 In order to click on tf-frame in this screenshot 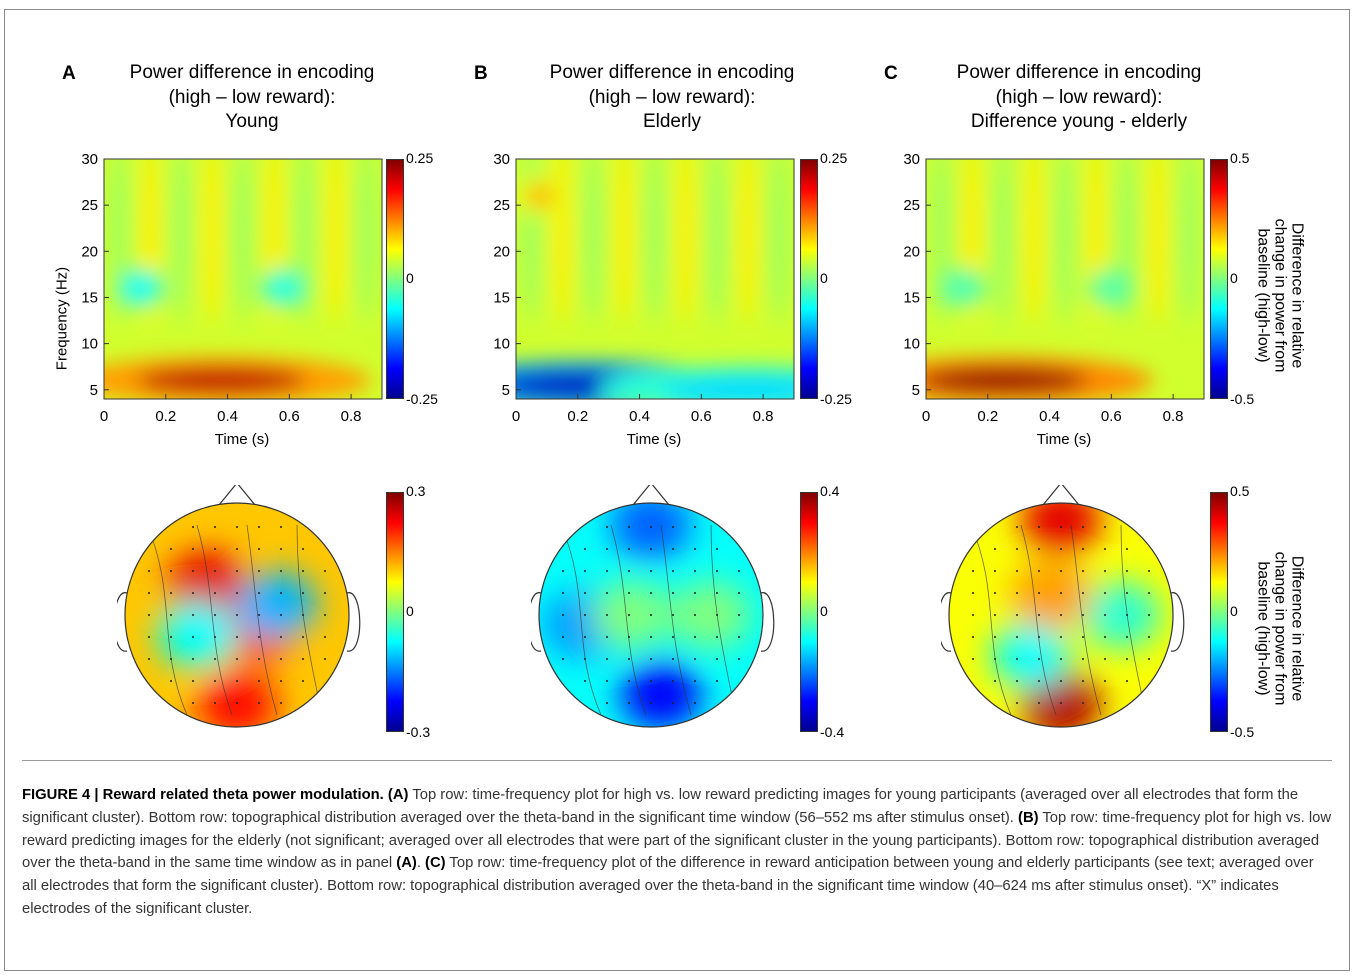, I will do `click(1065, 279)`.